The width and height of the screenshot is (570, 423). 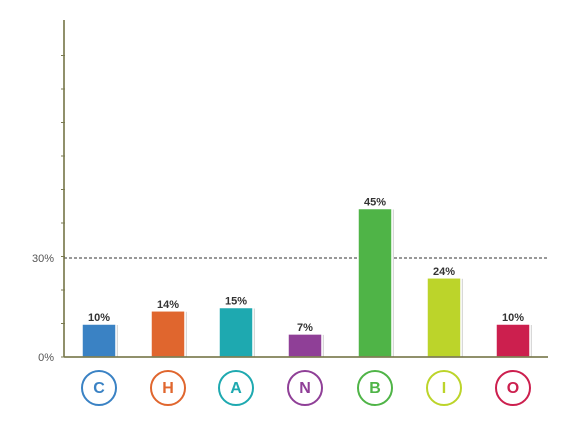 What do you see at coordinates (375, 203) in the screenshot?
I see `bar-value-label: 45%` at bounding box center [375, 203].